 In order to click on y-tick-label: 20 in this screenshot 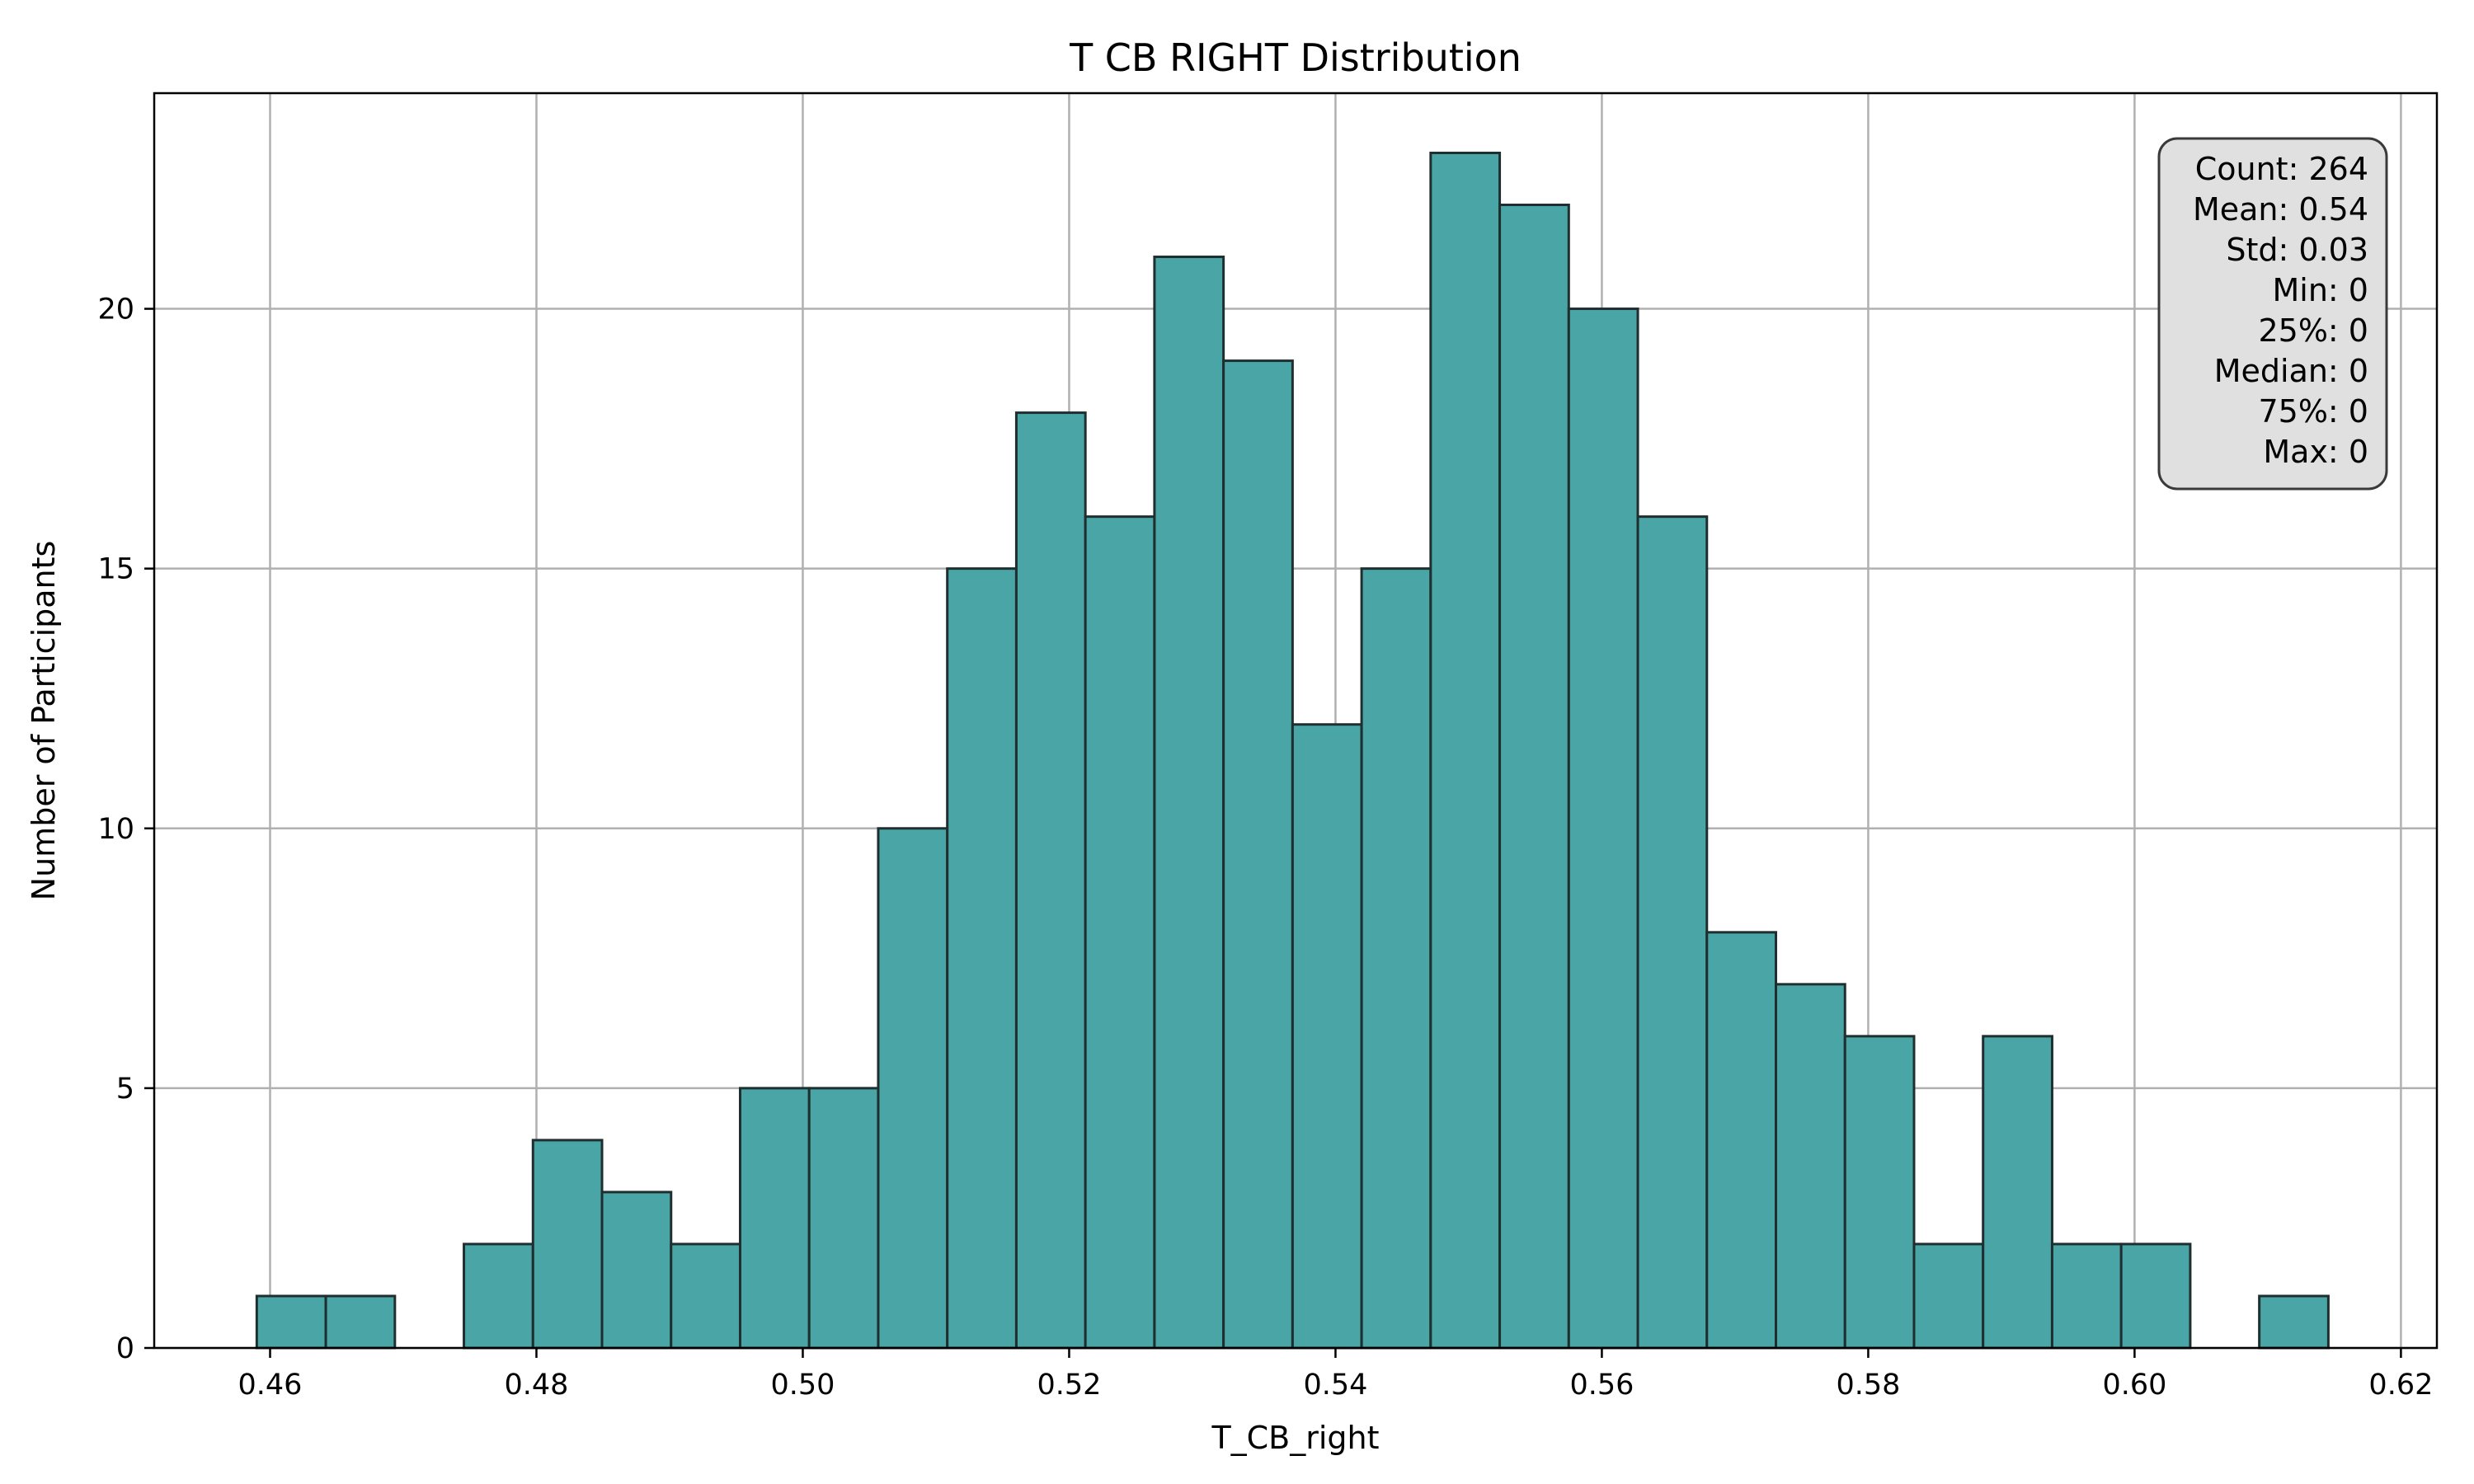, I will do `click(115, 310)`.